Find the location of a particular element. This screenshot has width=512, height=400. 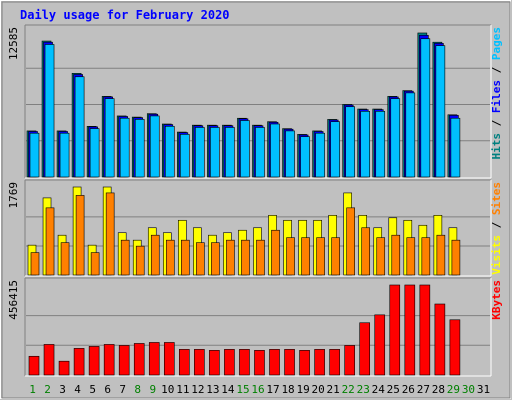

day-label-6: 6 is located at coordinates (107, 389).